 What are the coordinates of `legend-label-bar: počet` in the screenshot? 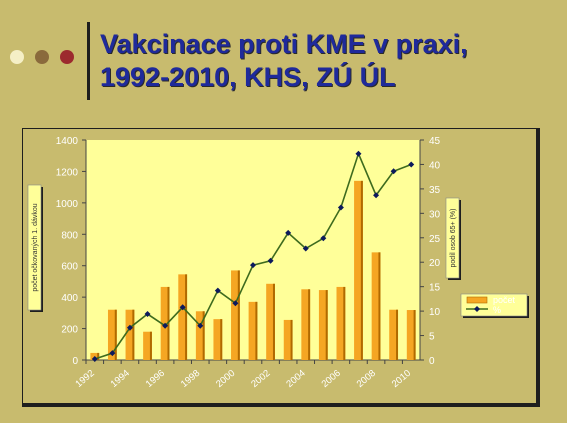 It's located at (504, 300).